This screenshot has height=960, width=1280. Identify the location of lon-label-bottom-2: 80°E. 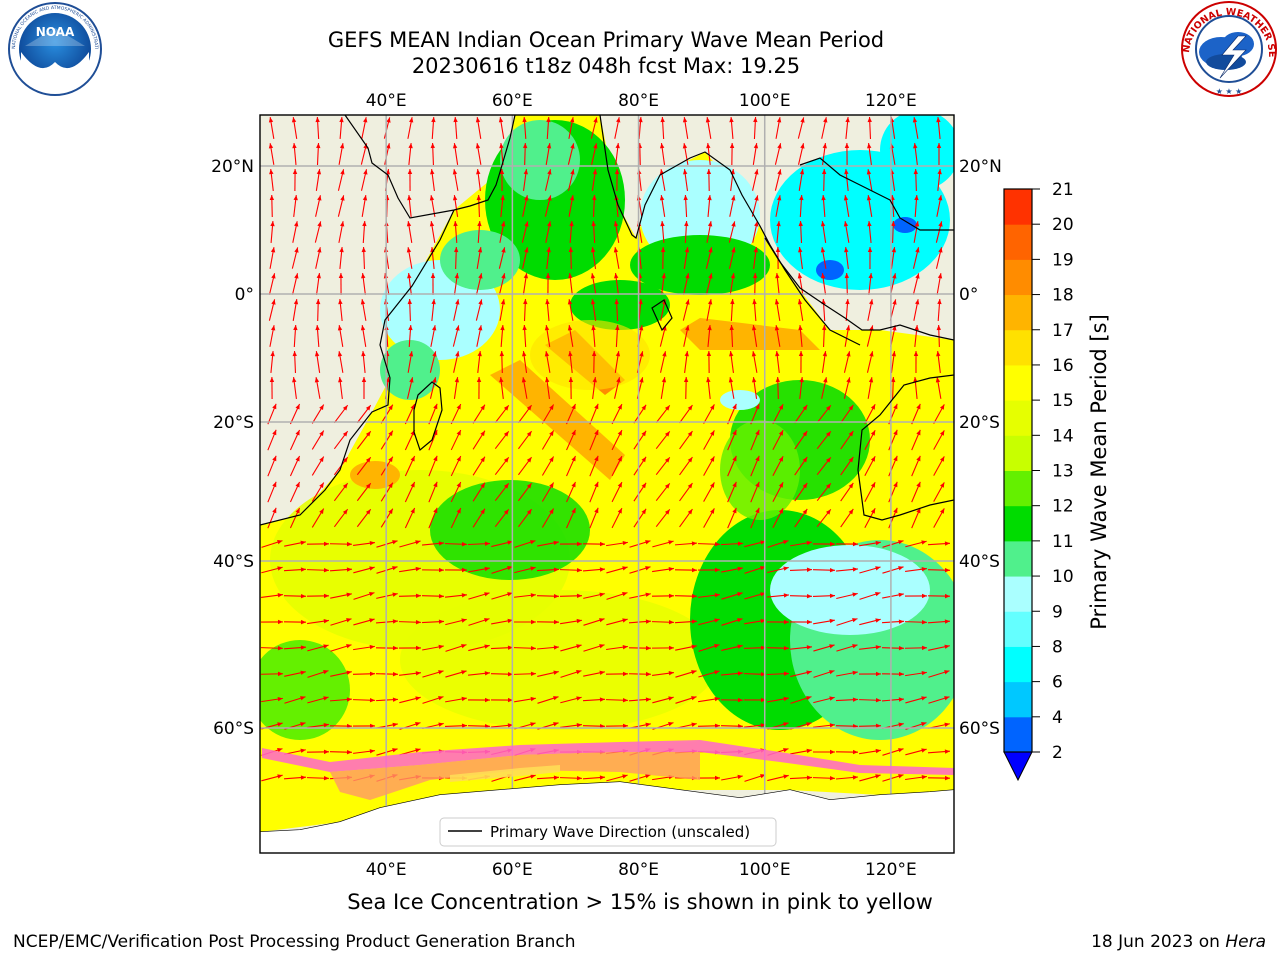
(638, 870).